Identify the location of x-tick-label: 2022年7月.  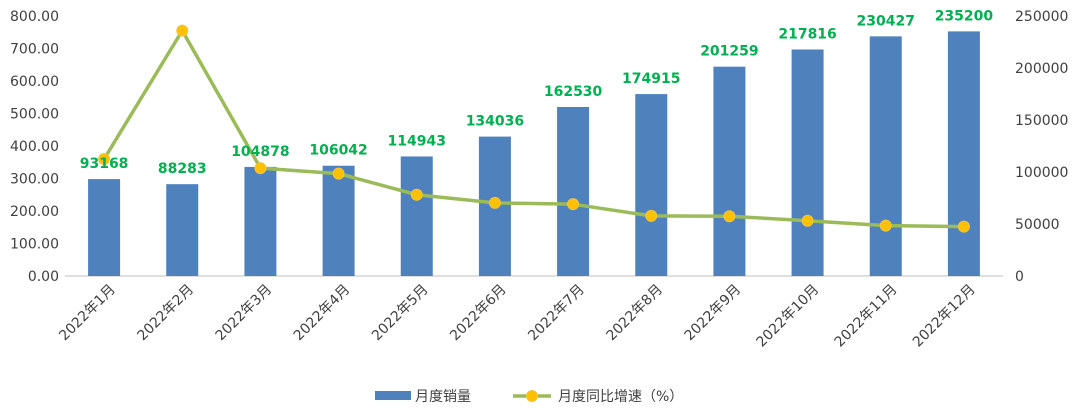
(556, 313).